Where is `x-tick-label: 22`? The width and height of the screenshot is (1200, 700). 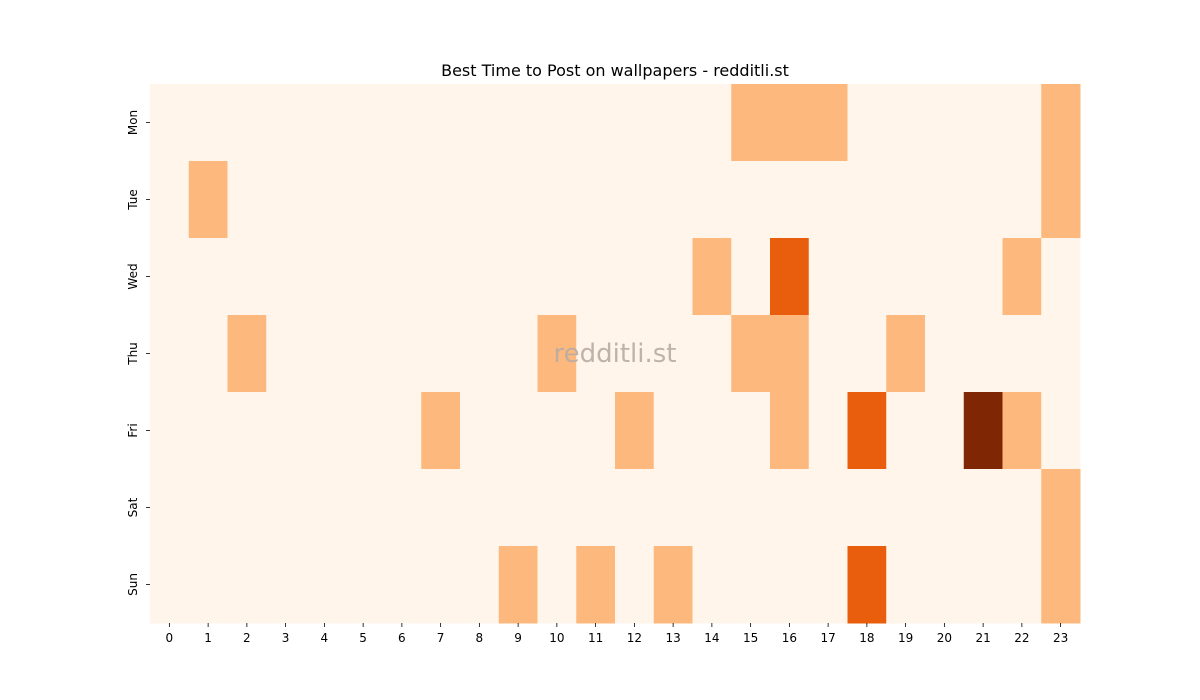 x-tick-label: 22 is located at coordinates (1021, 638).